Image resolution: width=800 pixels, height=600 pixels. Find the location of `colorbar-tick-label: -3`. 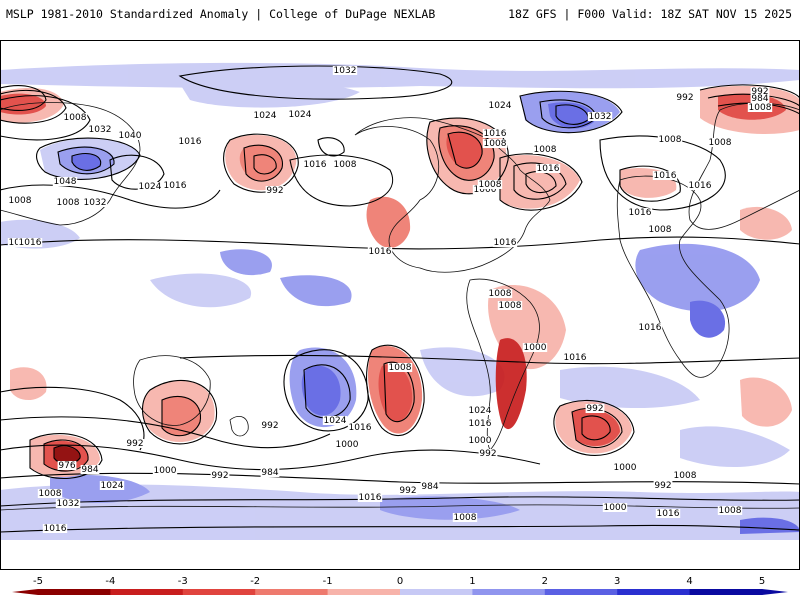

colorbar-tick-label: -3 is located at coordinates (183, 581).